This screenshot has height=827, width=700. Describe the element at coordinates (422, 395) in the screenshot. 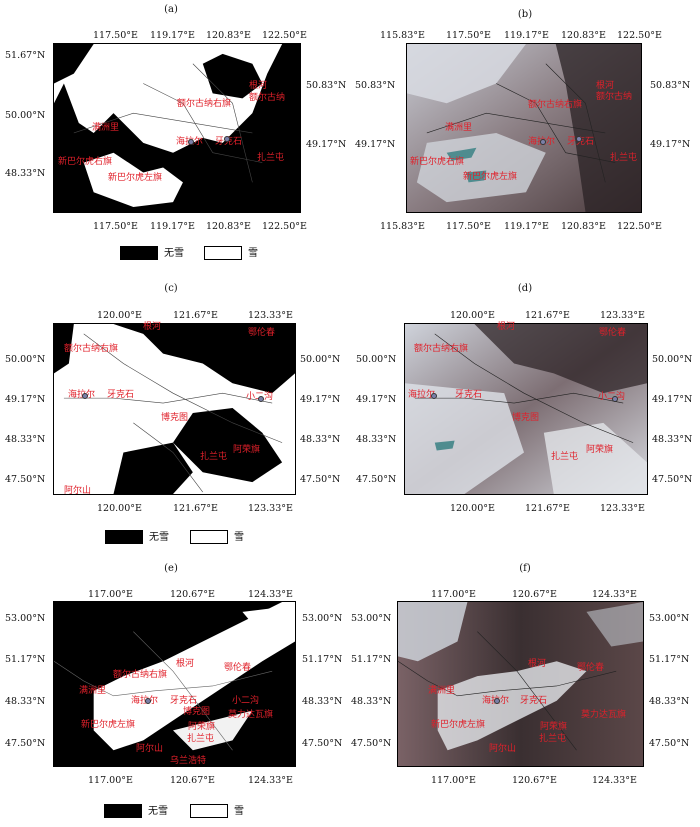

I see `place-label: 海拉尔` at that location.